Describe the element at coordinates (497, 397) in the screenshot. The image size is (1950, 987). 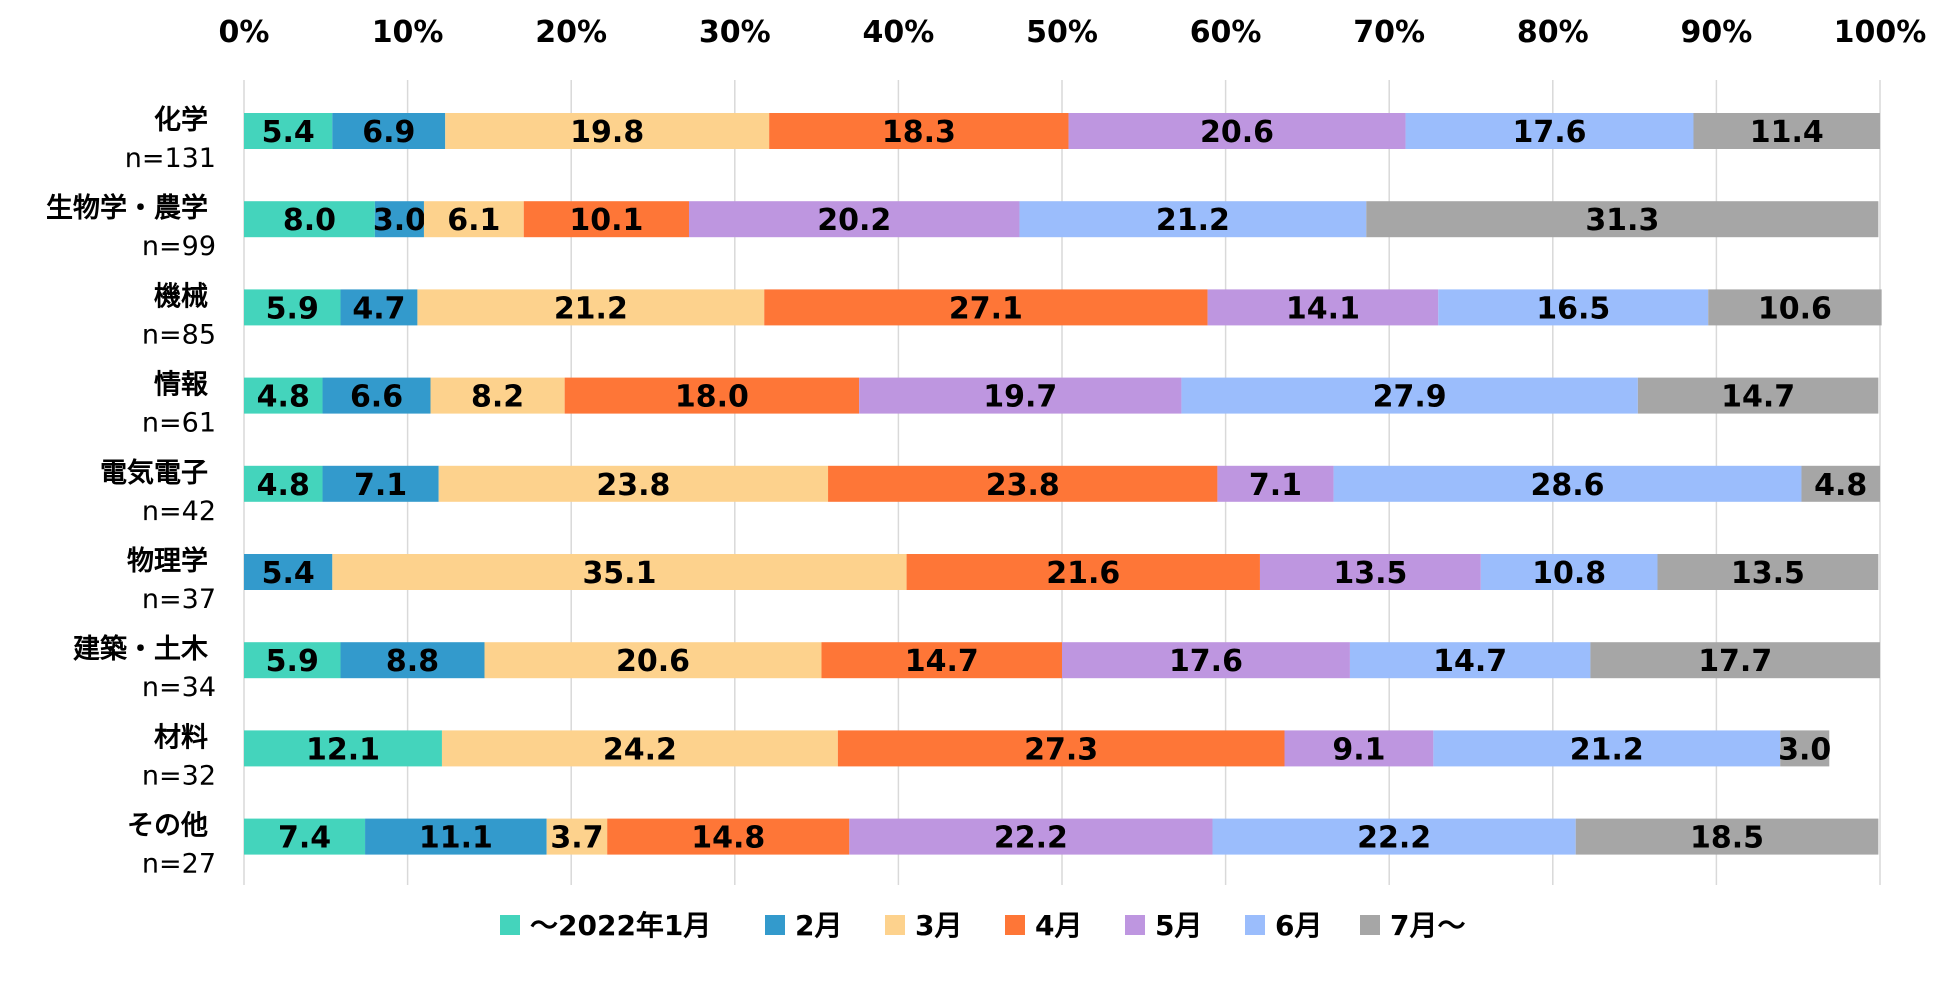
I see `data-label: 8.2` at that location.